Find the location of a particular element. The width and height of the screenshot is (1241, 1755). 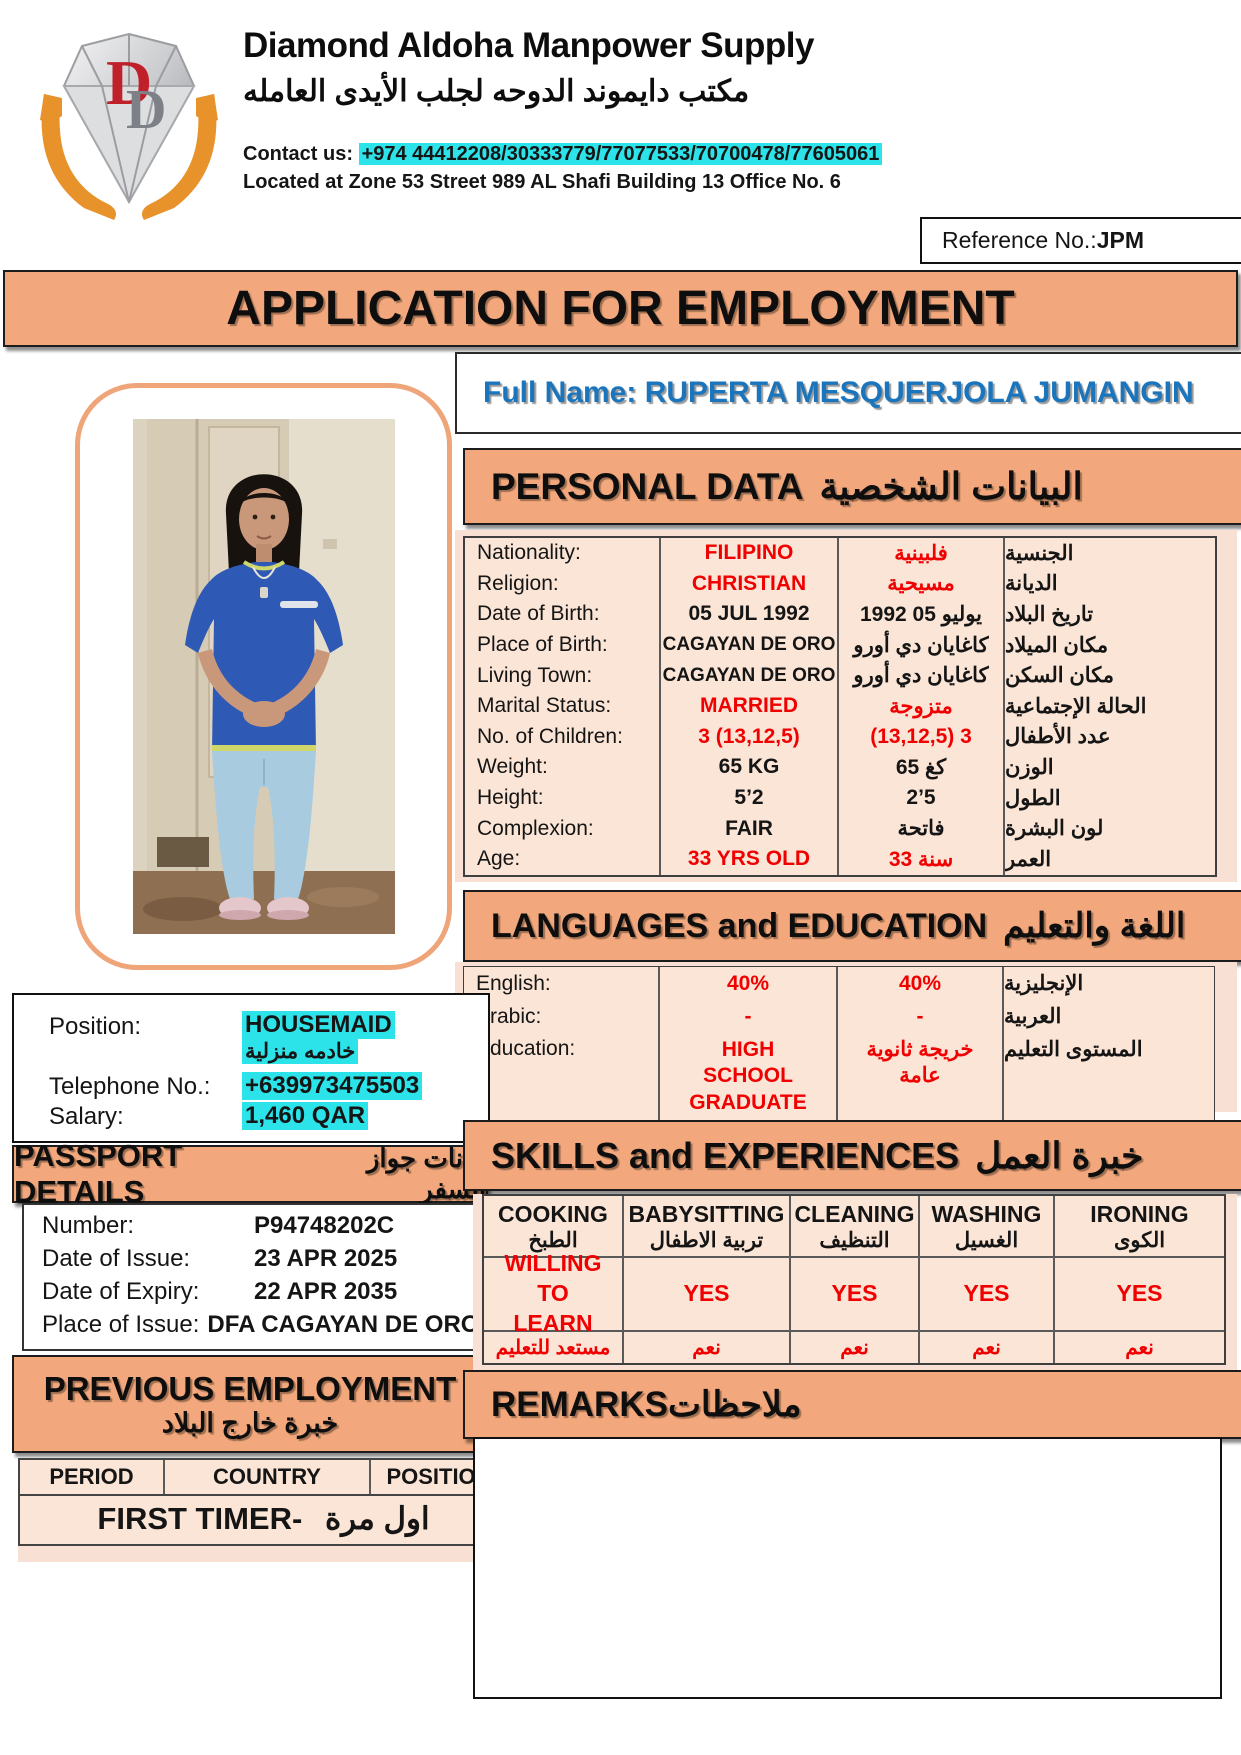

reference-label: Reference No.: is located at coordinates (1019, 240).